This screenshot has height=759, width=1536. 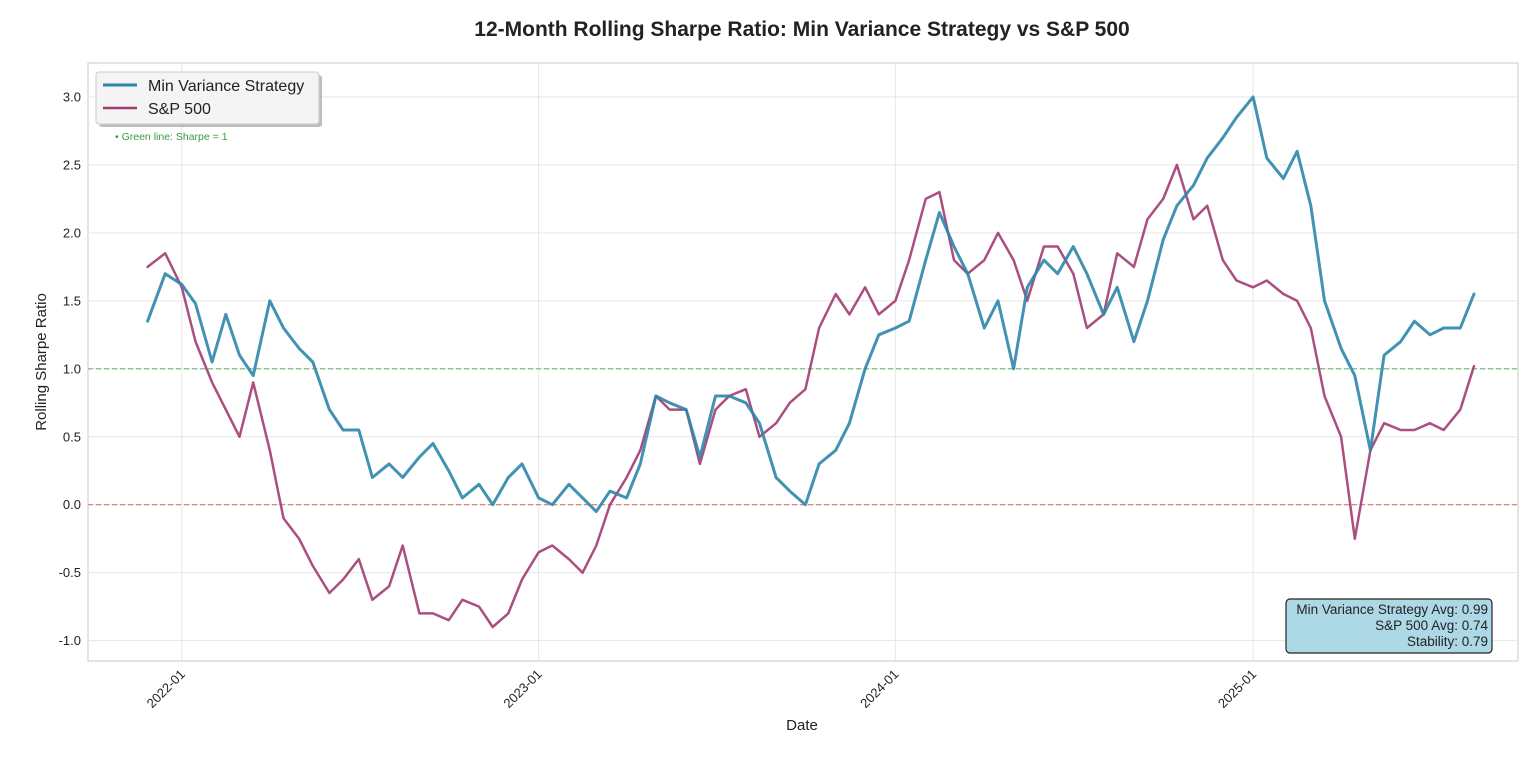 What do you see at coordinates (166, 689) in the screenshot?
I see `x-tick-label: 2022-01` at bounding box center [166, 689].